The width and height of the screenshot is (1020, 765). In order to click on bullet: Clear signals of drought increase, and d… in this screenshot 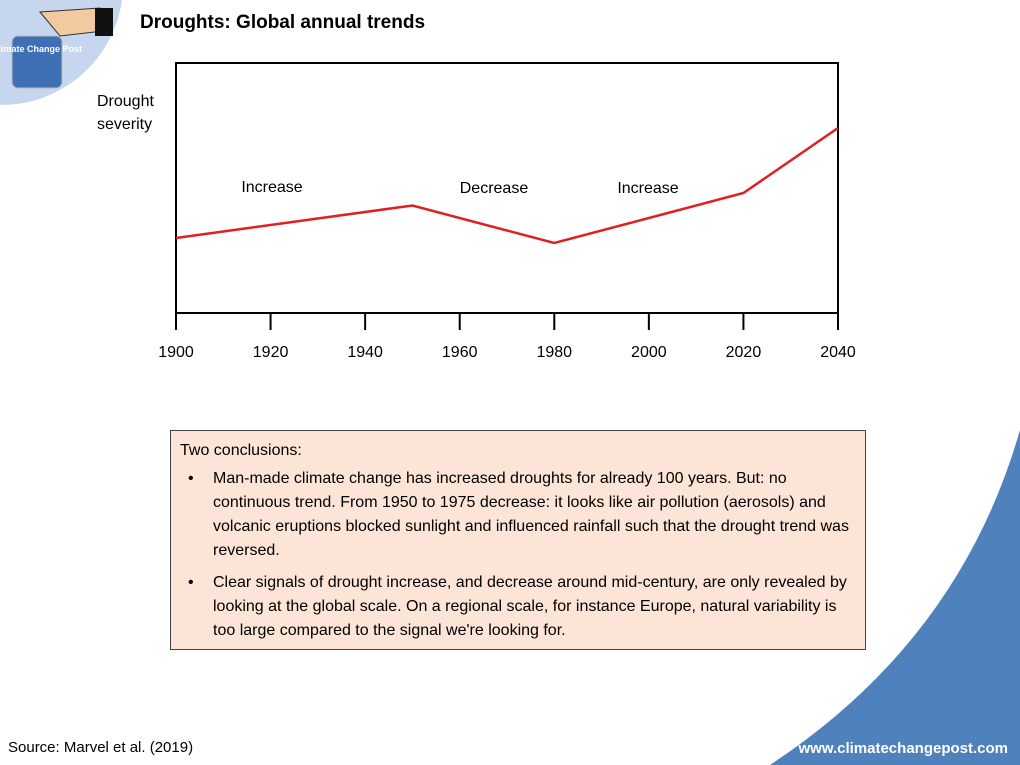, I will do `click(518, 607)`.